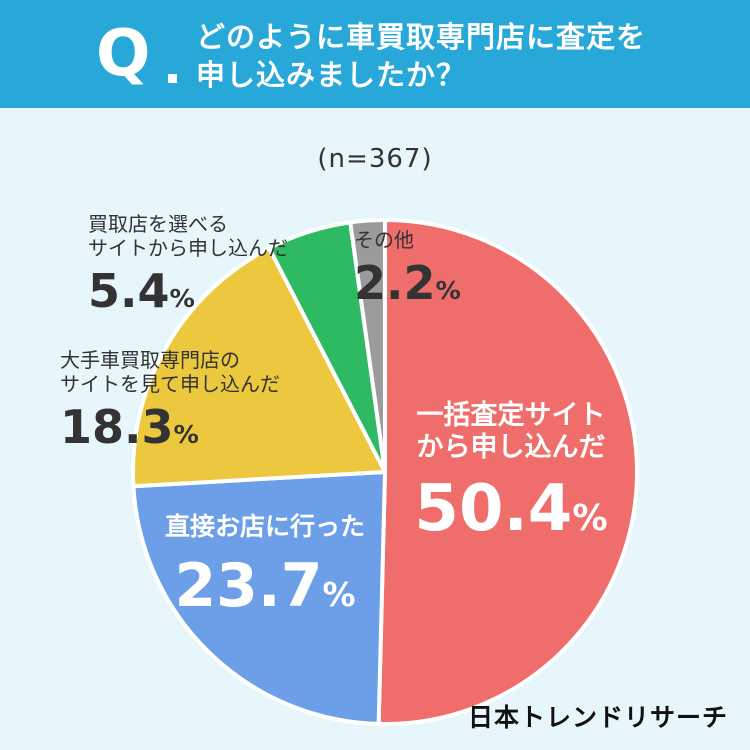 Image resolution: width=750 pixels, height=750 pixels. Describe the element at coordinates (129, 291) in the screenshot. I see `slice-value-number: 5.4` at that location.